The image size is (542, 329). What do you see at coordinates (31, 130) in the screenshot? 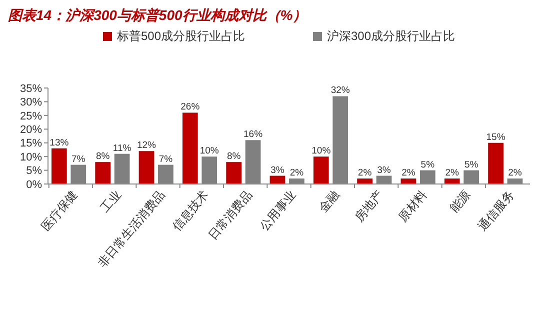
I see `y-tick-label: 20%` at bounding box center [31, 130].